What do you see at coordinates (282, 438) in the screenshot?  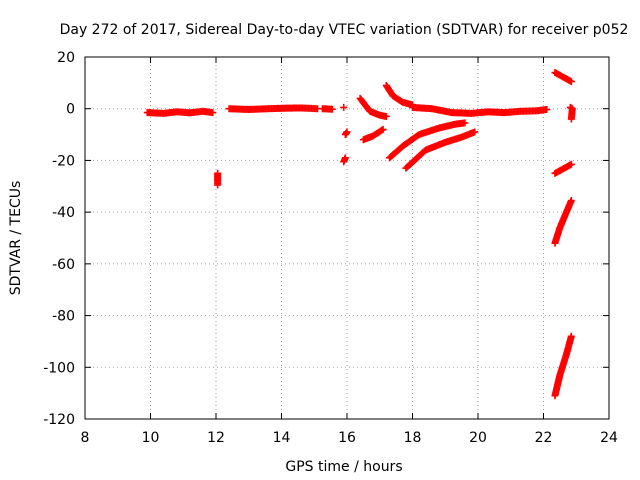 I see `x-tick-label: 14` at bounding box center [282, 438].